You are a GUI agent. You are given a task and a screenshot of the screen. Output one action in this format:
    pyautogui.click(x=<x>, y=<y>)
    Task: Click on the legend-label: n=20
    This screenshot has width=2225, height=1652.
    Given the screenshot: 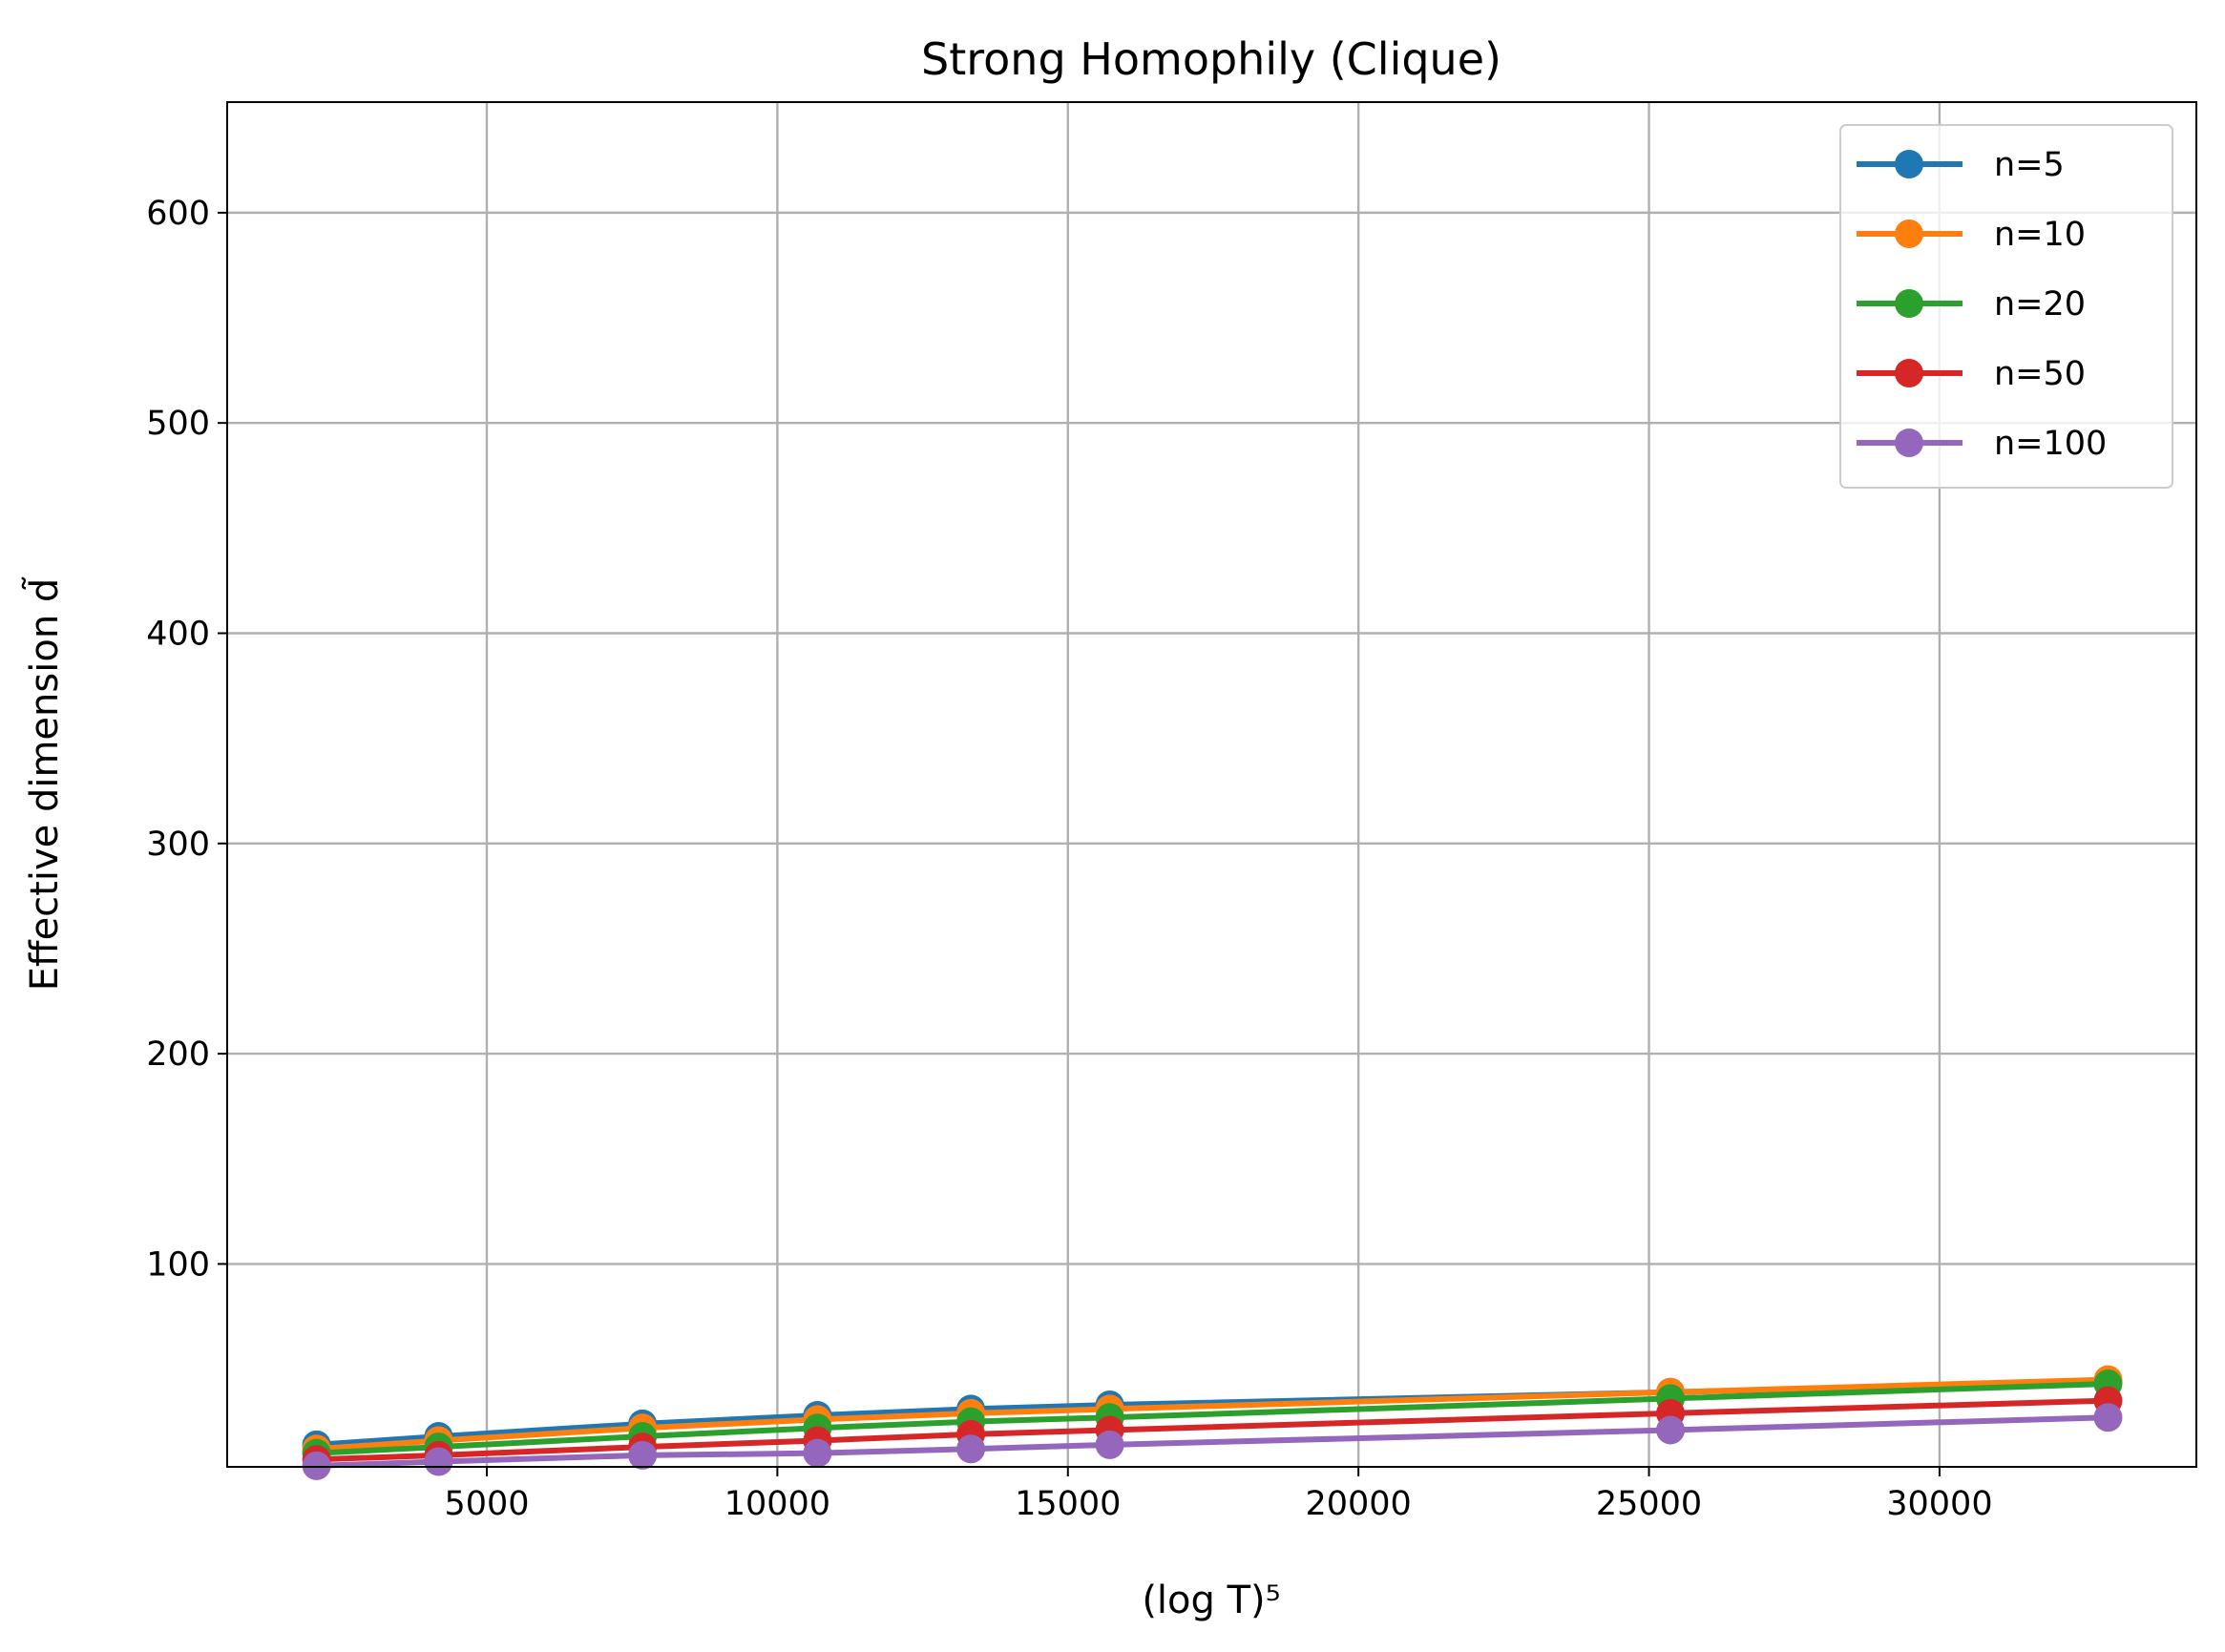 What is the action you would take?
    pyautogui.click(x=2040, y=304)
    